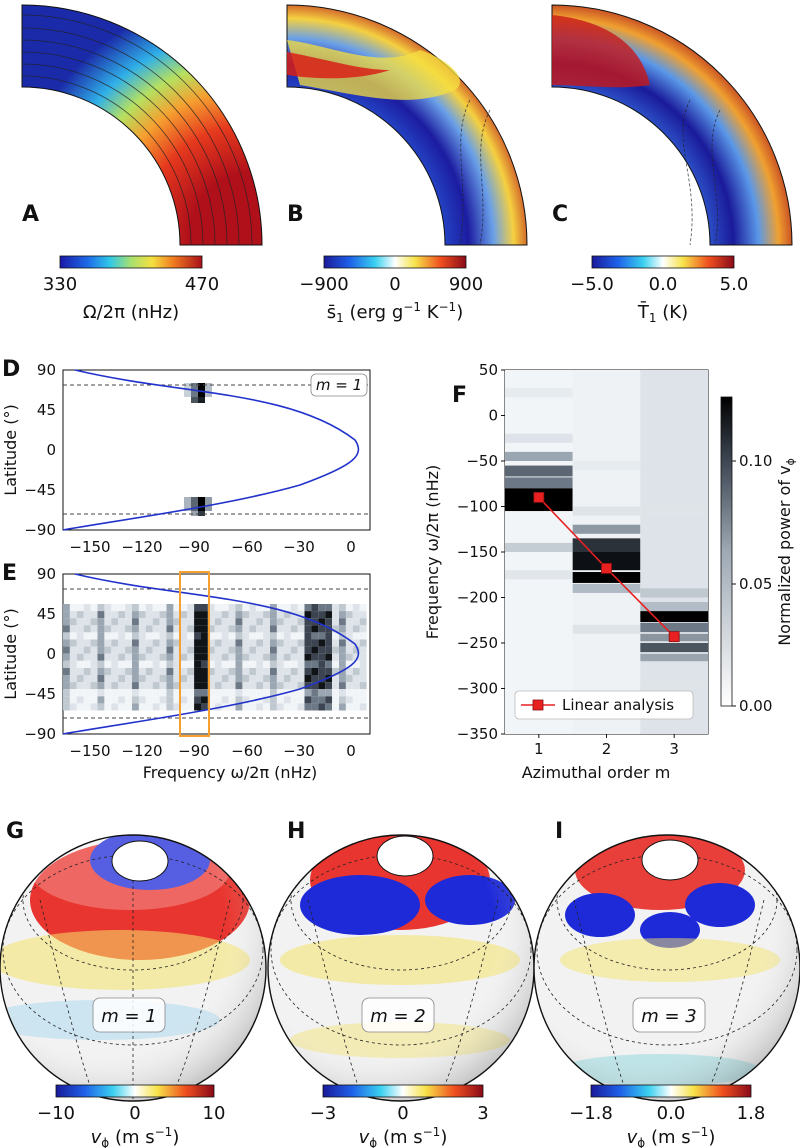 The image size is (800, 1148). I want to click on panel-label-c: C, so click(560, 214).